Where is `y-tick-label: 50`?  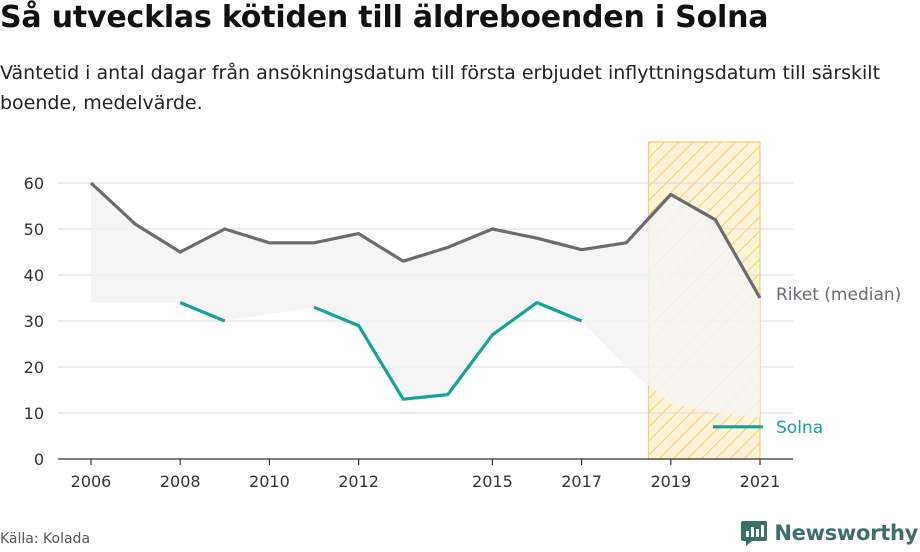
y-tick-label: 50 is located at coordinates (34, 229).